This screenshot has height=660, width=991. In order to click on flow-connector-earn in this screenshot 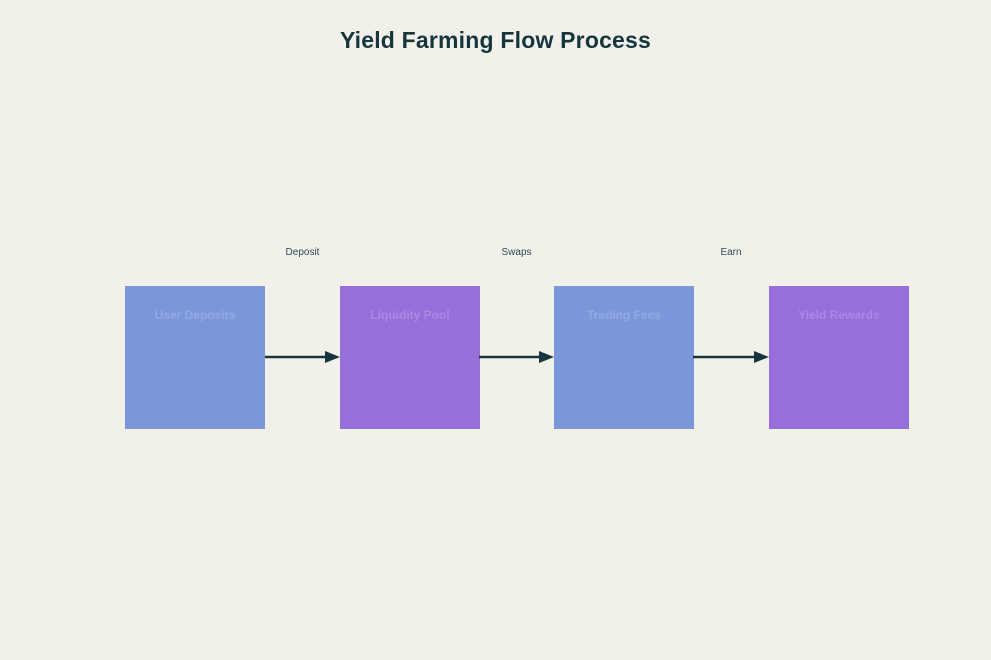, I will do `click(731, 357)`.